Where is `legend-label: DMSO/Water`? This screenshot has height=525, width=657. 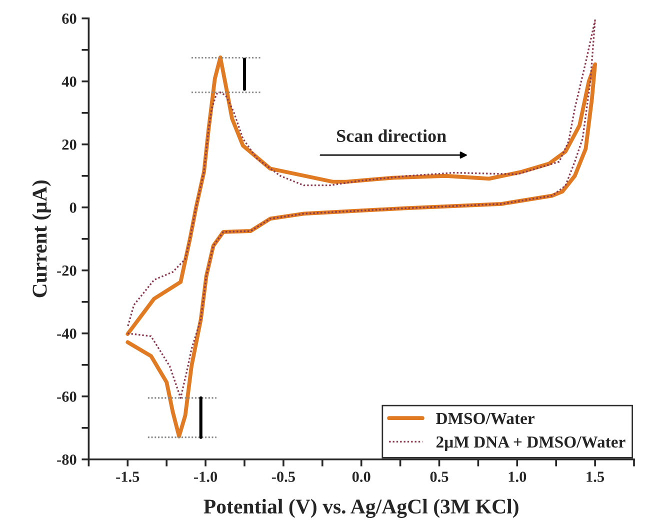 legend-label: DMSO/Water is located at coordinates (485, 418).